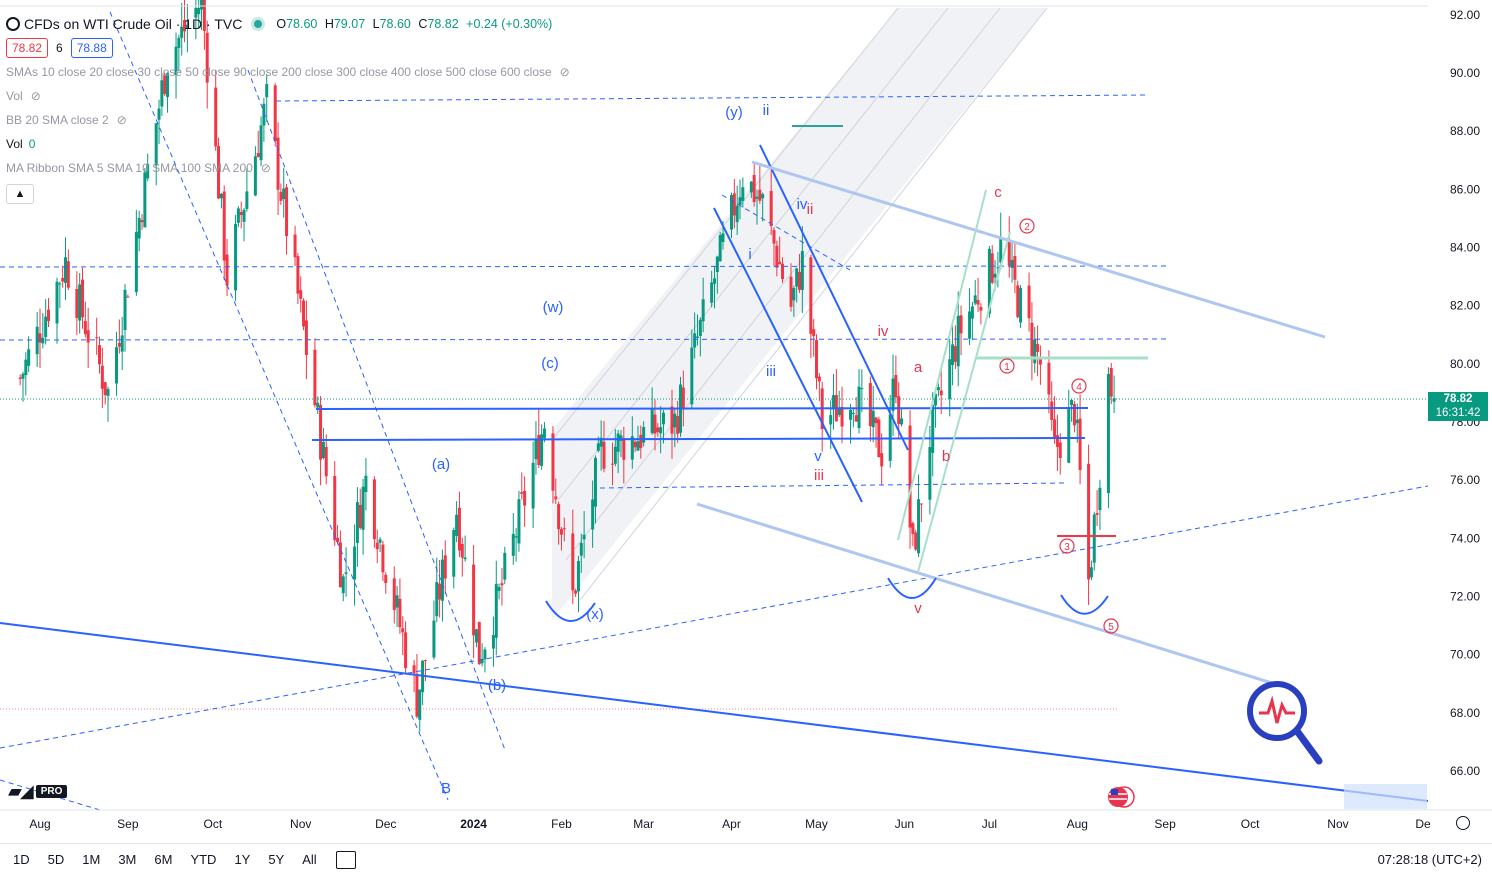  Describe the element at coordinates (1465, 480) in the screenshot. I see `y-tick-label: 76.00` at that location.